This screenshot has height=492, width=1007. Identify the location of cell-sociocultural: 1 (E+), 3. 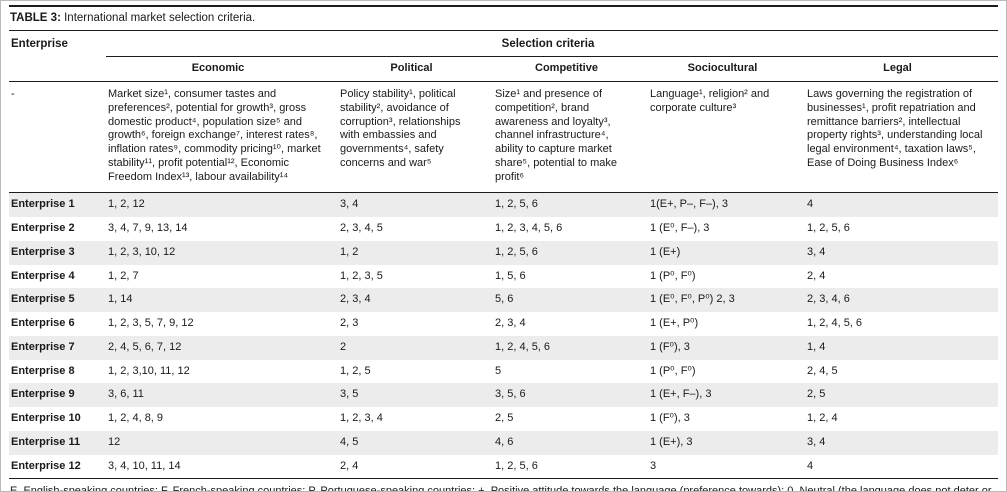
(671, 441).